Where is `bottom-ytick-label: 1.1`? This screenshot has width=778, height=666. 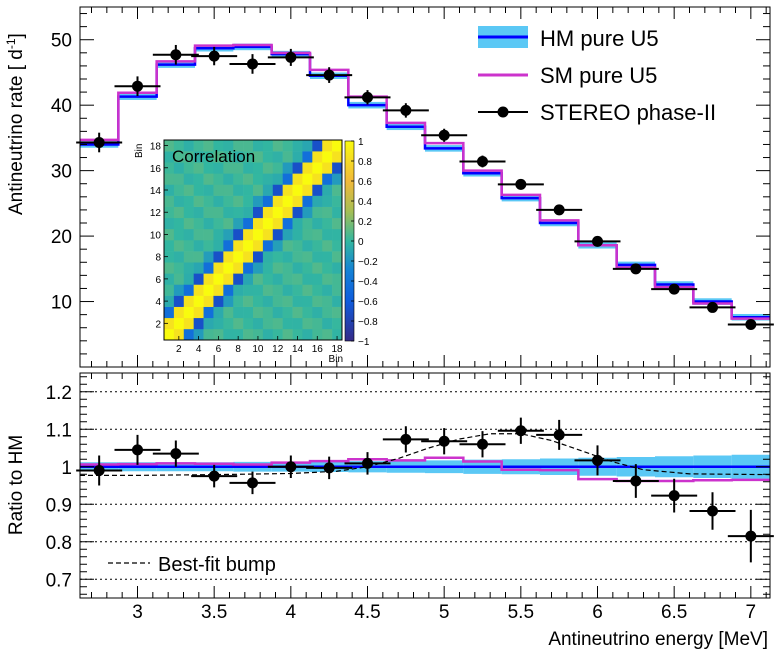
bottom-ytick-label: 1.1 is located at coordinates (59, 430).